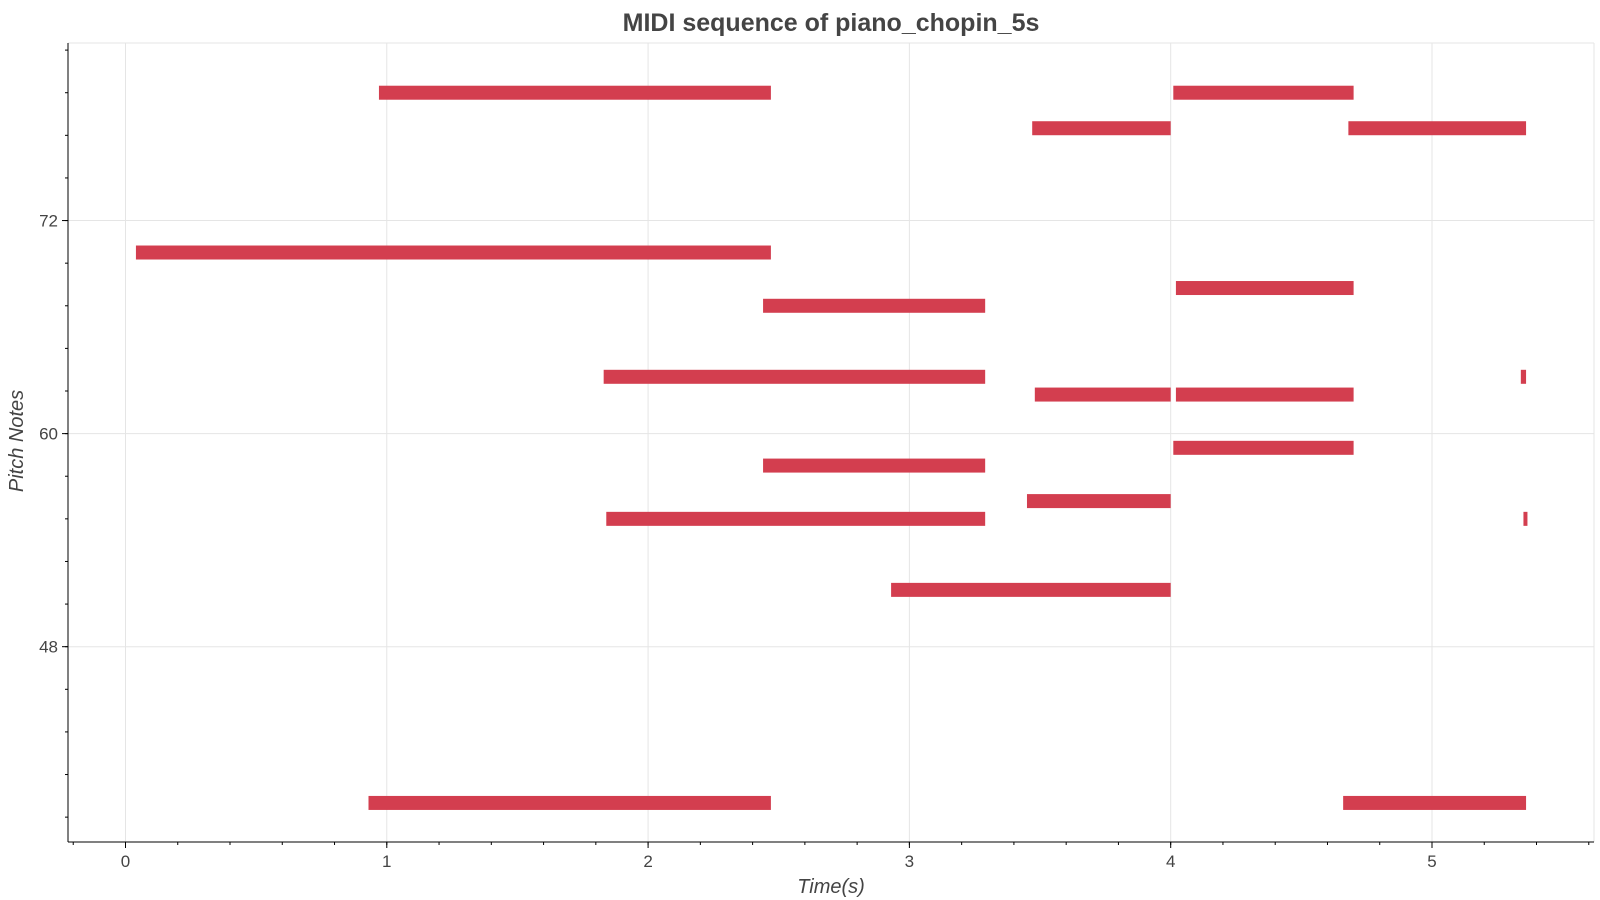  I want to click on x-axis-label: Time(s), so click(831, 887).